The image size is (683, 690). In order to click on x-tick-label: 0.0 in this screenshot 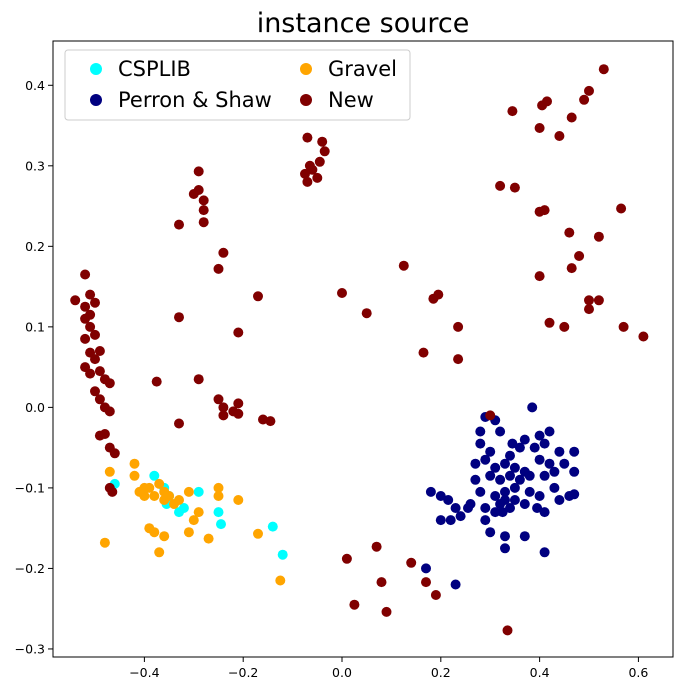, I will do `click(342, 672)`.